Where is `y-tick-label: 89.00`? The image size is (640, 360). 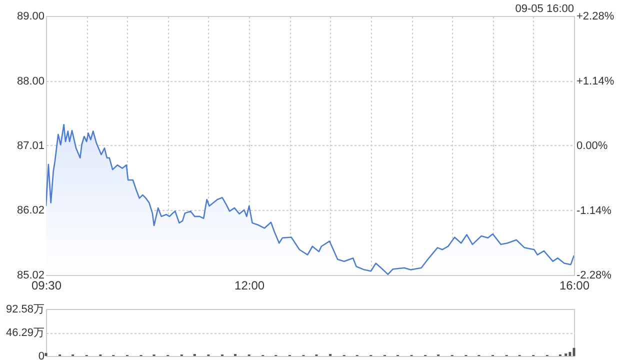 y-tick-label: 89.00 is located at coordinates (30, 16).